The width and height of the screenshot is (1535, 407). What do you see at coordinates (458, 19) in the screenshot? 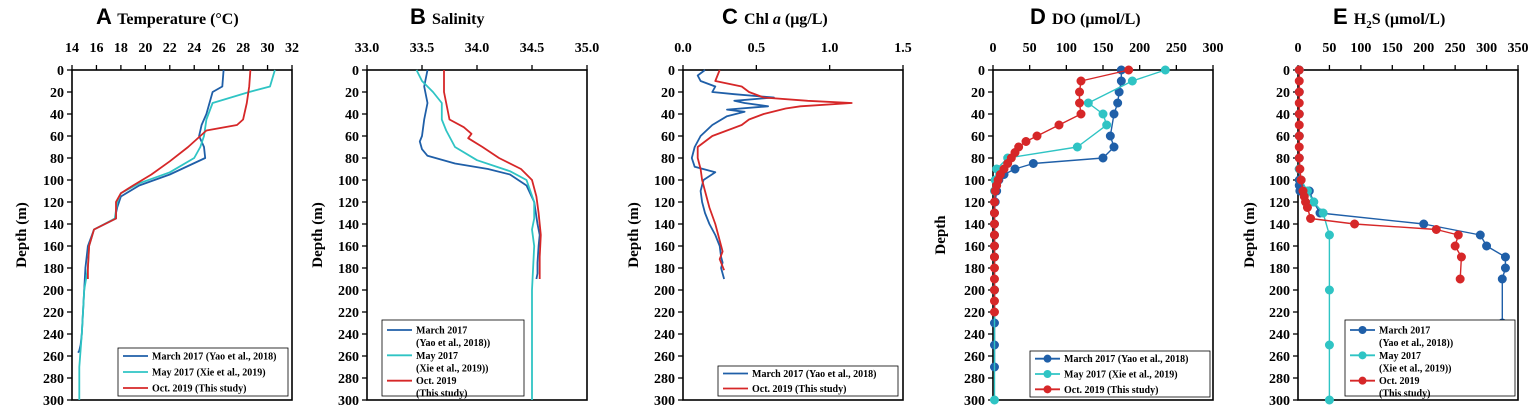
I see `title-part: Salinity` at bounding box center [458, 19].